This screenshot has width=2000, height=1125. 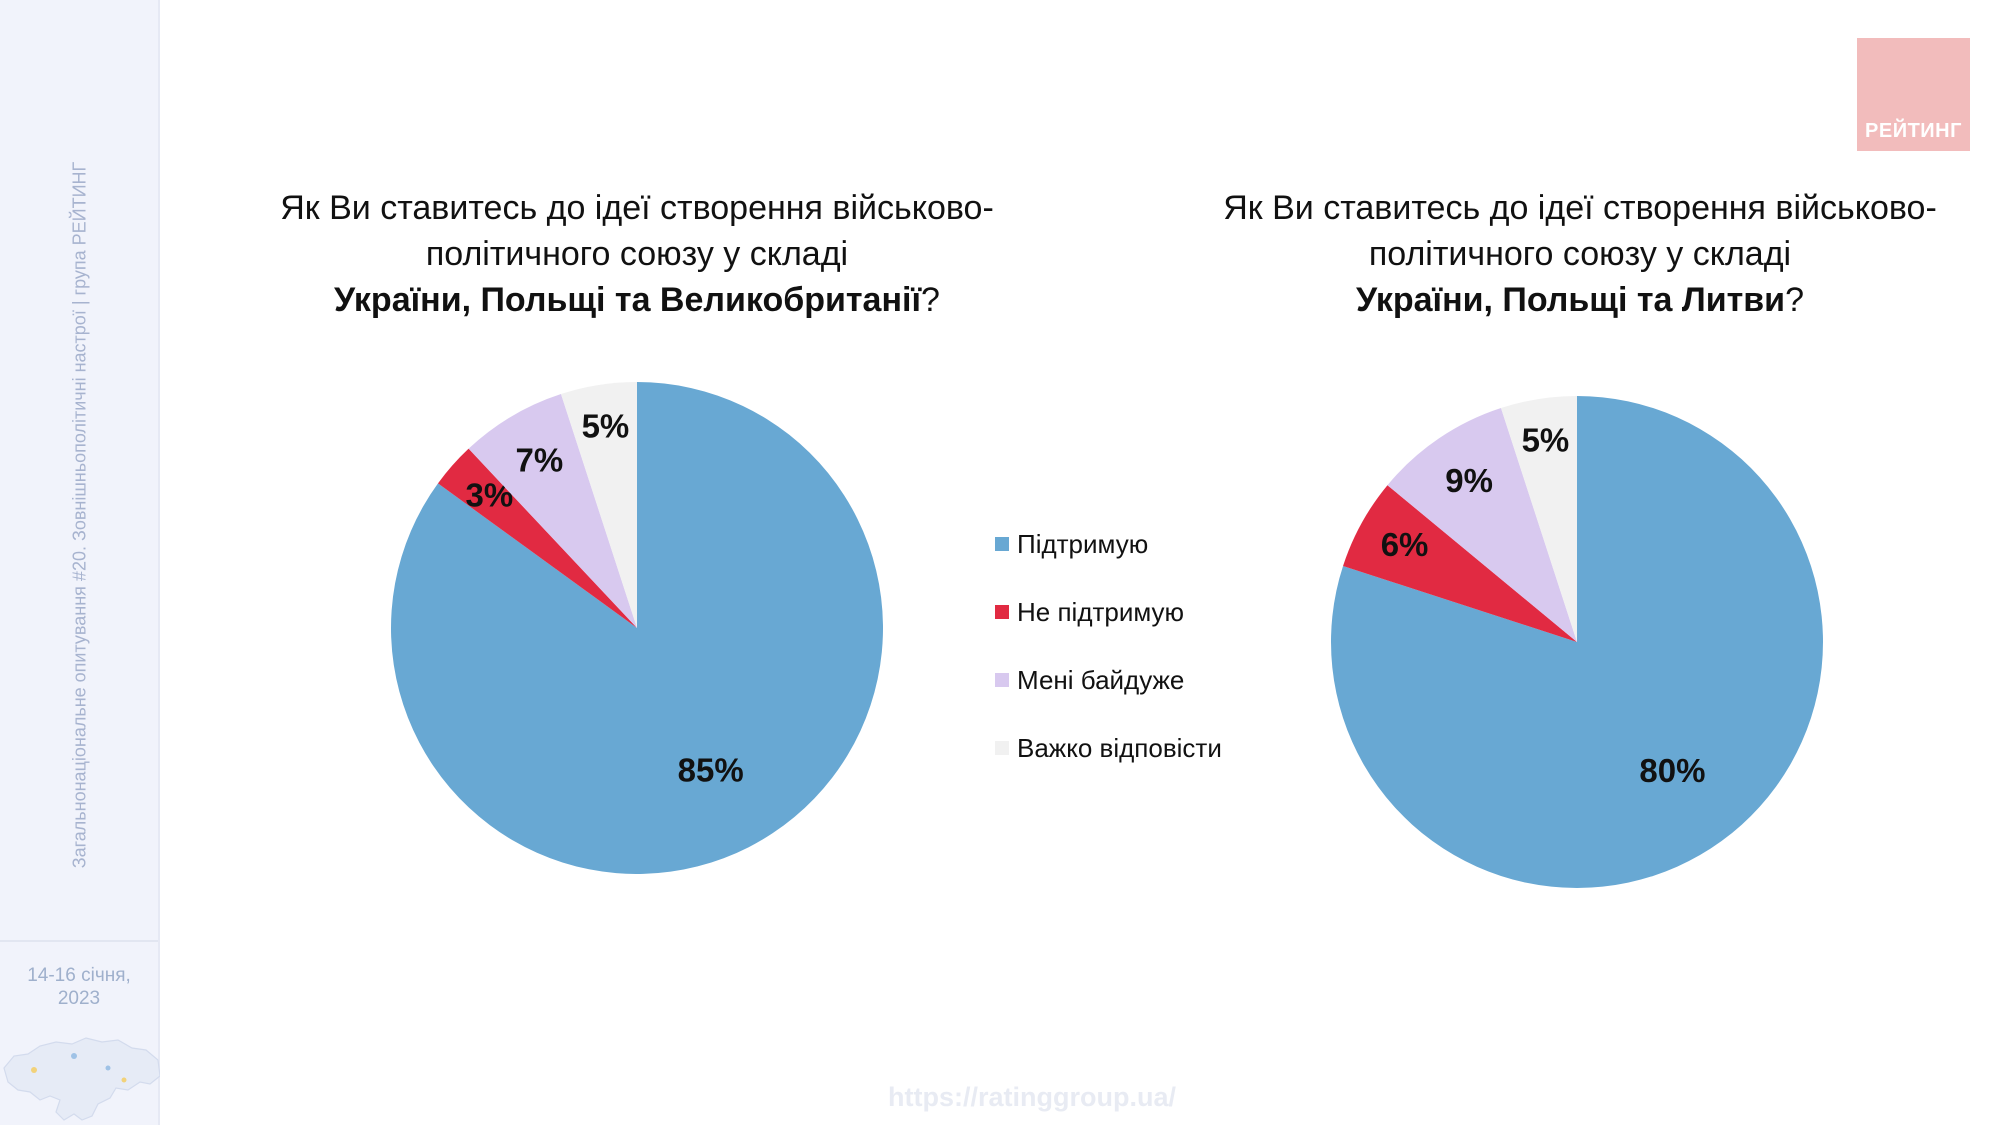 I want to click on footer-url: https://ratinggroup.ua/, so click(x=1032, y=1097).